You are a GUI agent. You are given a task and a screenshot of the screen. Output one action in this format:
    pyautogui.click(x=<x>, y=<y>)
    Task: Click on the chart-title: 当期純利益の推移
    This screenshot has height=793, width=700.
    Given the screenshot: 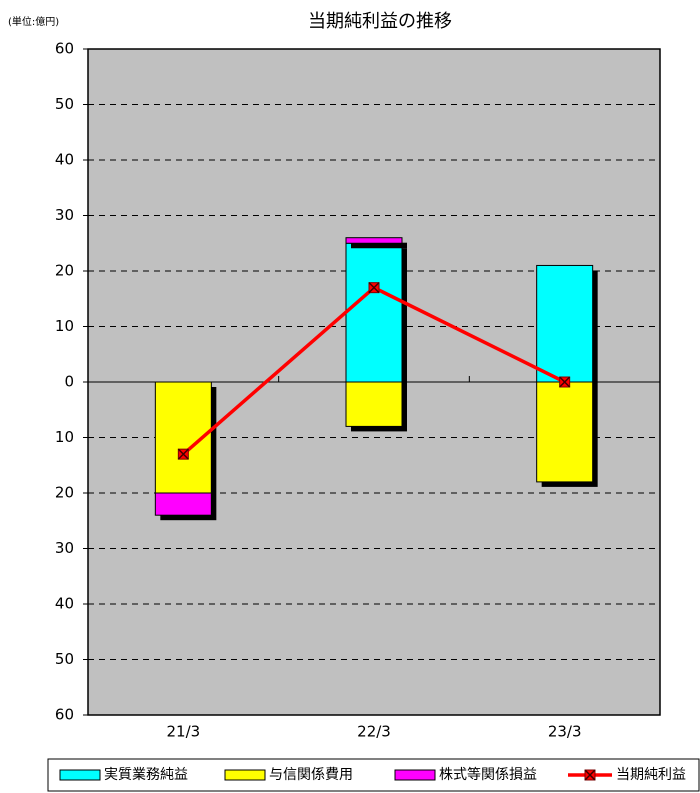 What is the action you would take?
    pyautogui.click(x=380, y=21)
    